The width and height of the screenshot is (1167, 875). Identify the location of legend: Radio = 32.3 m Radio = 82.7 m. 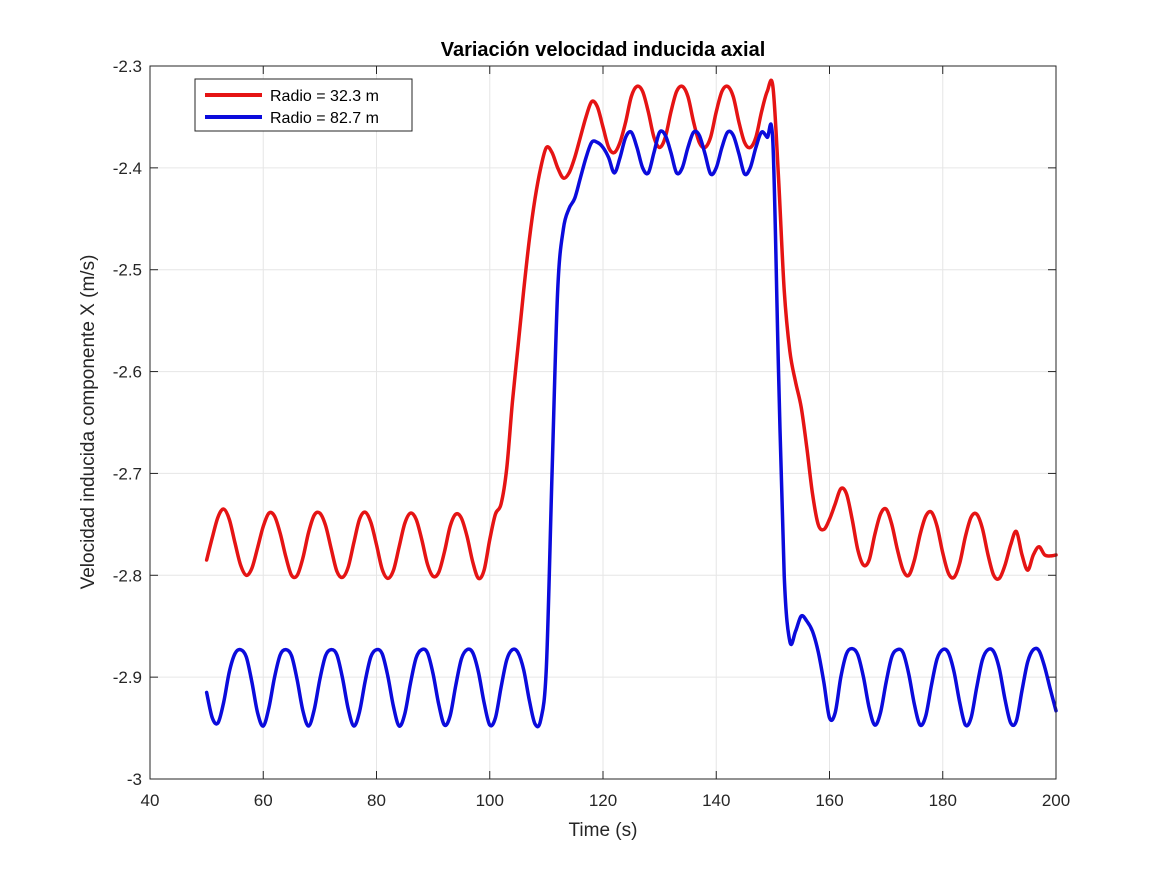
(303, 105).